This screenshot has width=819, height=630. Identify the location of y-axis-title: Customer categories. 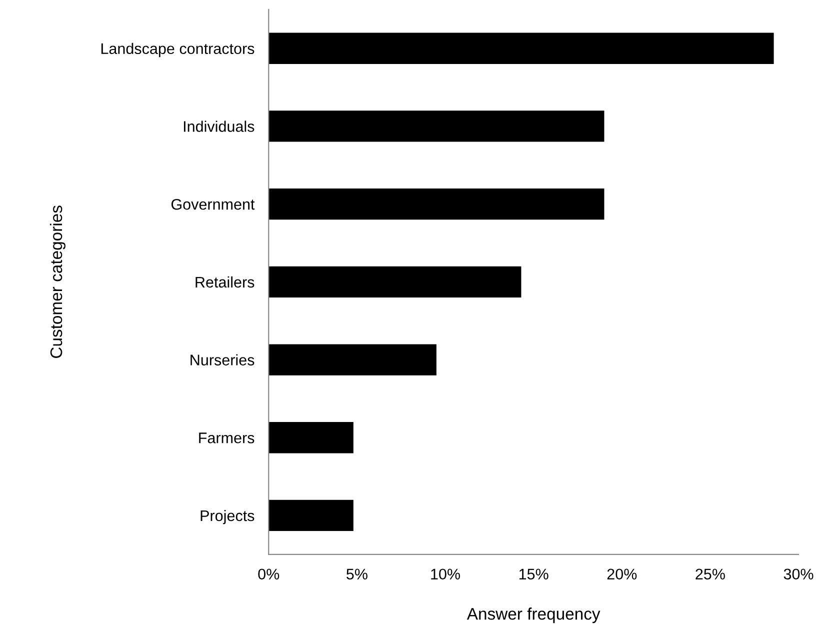
(58, 282).